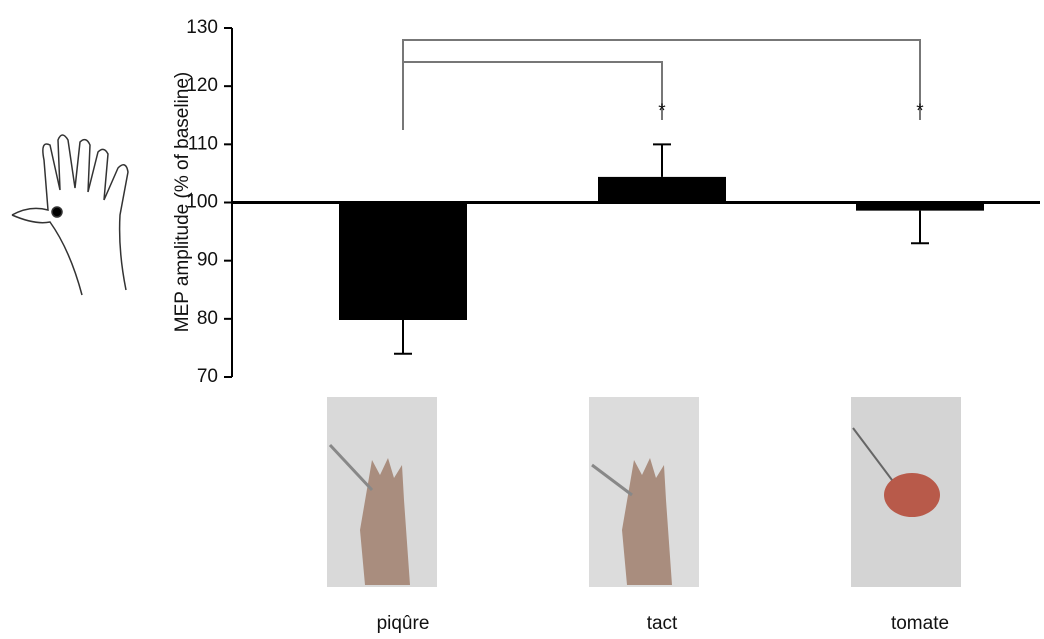 The height and width of the screenshot is (639, 1044). What do you see at coordinates (207, 376) in the screenshot?
I see `y-tick-label: 70` at bounding box center [207, 376].